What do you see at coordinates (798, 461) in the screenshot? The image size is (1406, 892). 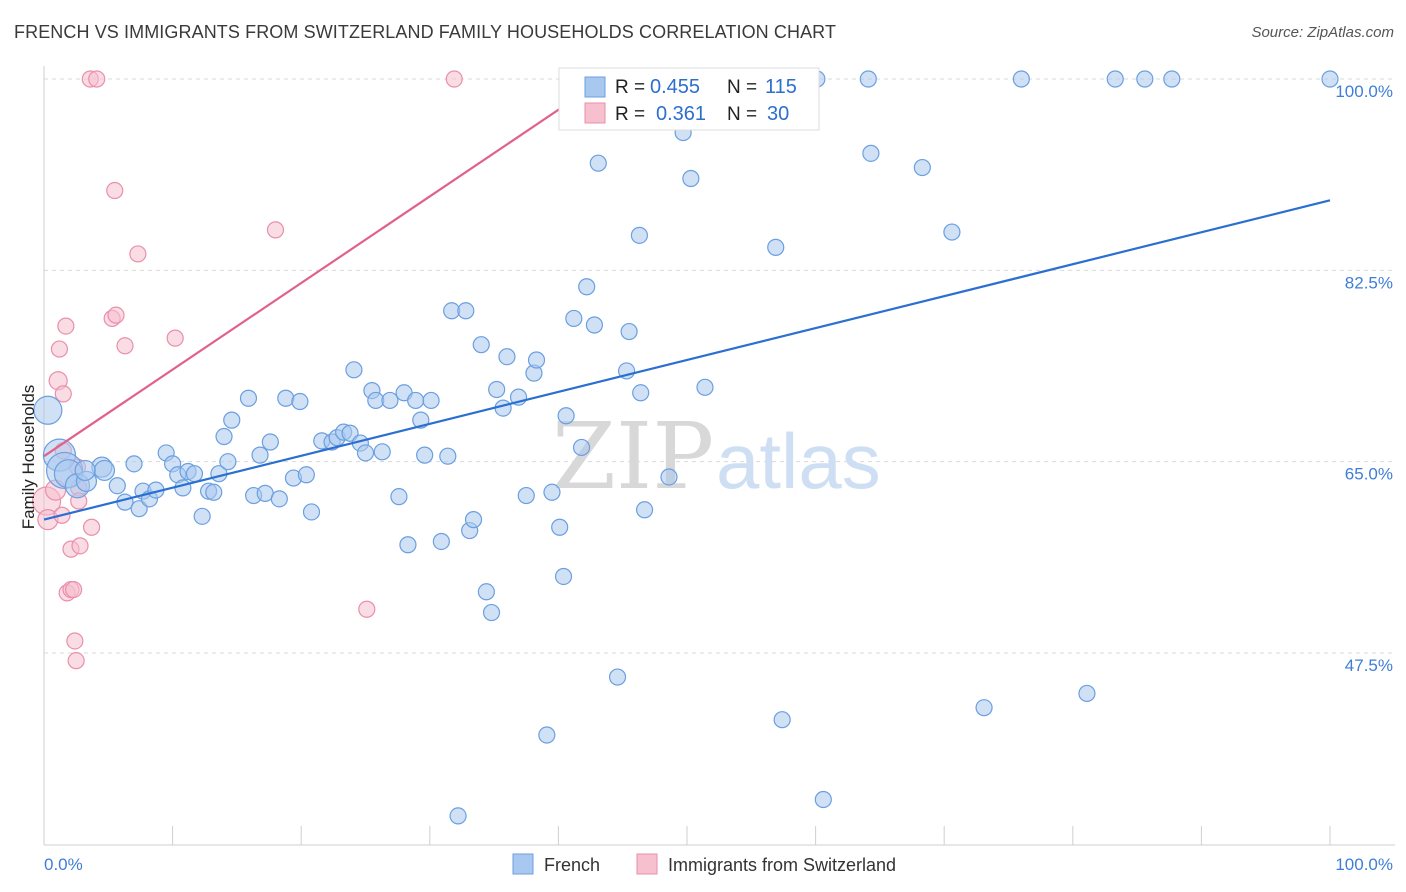 I see `watermark-atlas: atlas` at bounding box center [798, 461].